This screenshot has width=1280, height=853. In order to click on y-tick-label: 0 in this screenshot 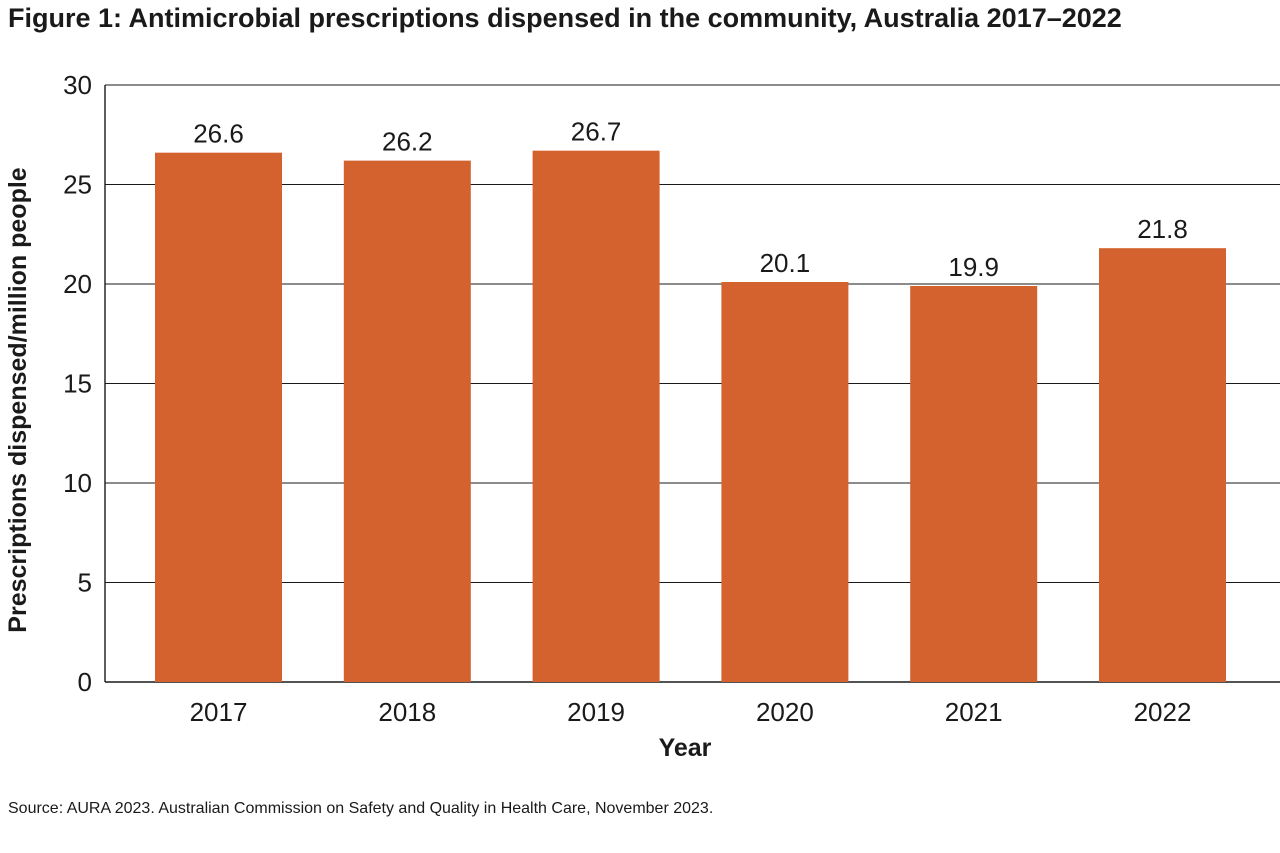, I will do `click(85, 682)`.